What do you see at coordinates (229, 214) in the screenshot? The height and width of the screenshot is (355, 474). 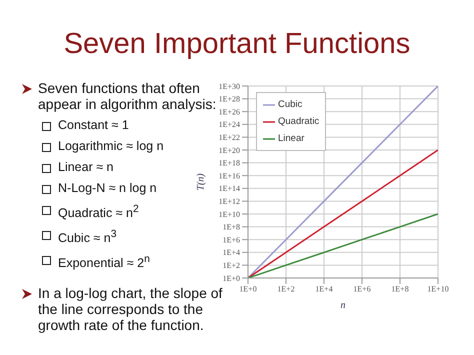 I see `y-tick-label: 1E+10` at bounding box center [229, 214].